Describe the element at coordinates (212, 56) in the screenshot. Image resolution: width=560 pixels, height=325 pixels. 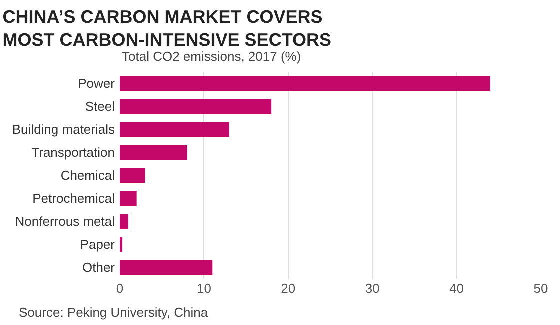
I see `chart-subtitle: Total CO2 emissions, 2017 (%)` at that location.